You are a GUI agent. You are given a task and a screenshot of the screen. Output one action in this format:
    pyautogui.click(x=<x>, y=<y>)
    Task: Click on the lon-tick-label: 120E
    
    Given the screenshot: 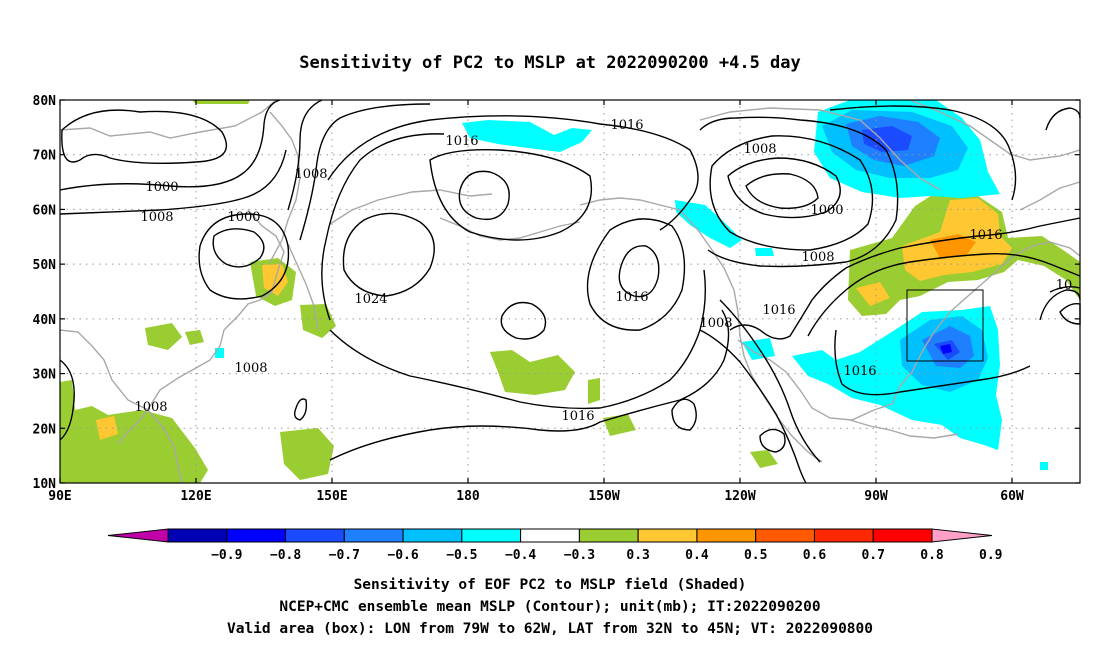 What is the action you would take?
    pyautogui.click(x=195, y=496)
    